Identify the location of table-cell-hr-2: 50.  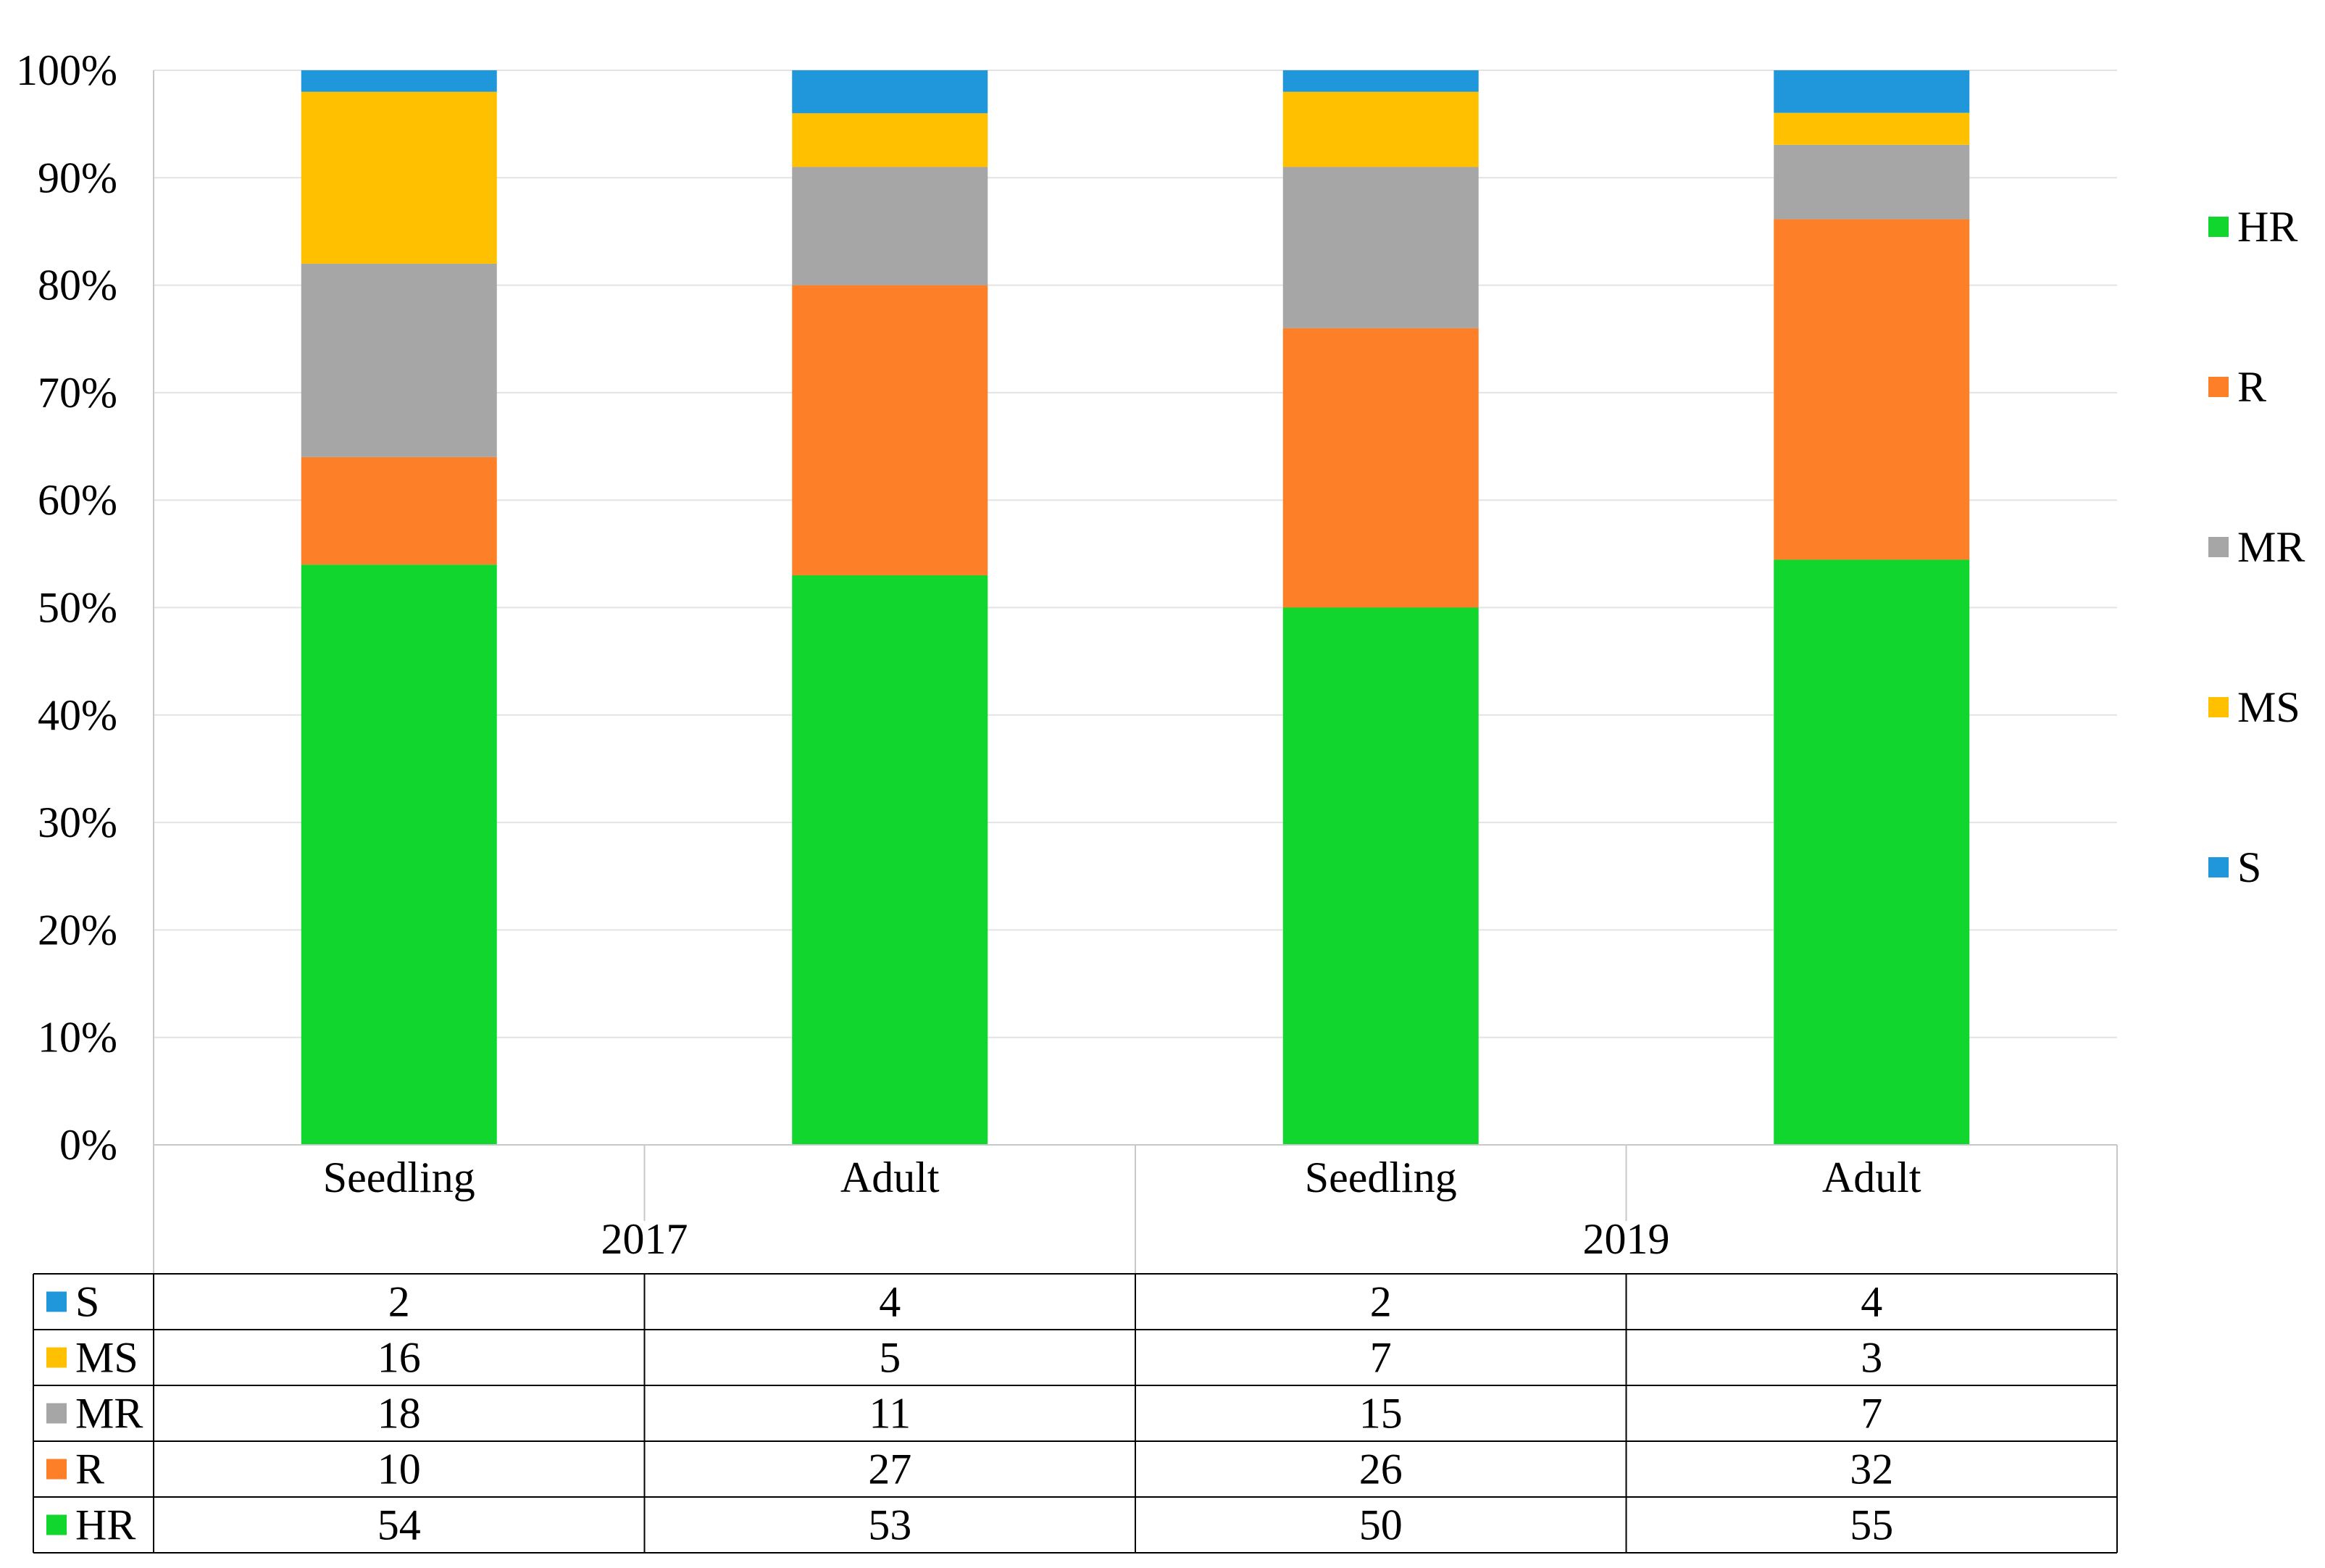
(1381, 1525).